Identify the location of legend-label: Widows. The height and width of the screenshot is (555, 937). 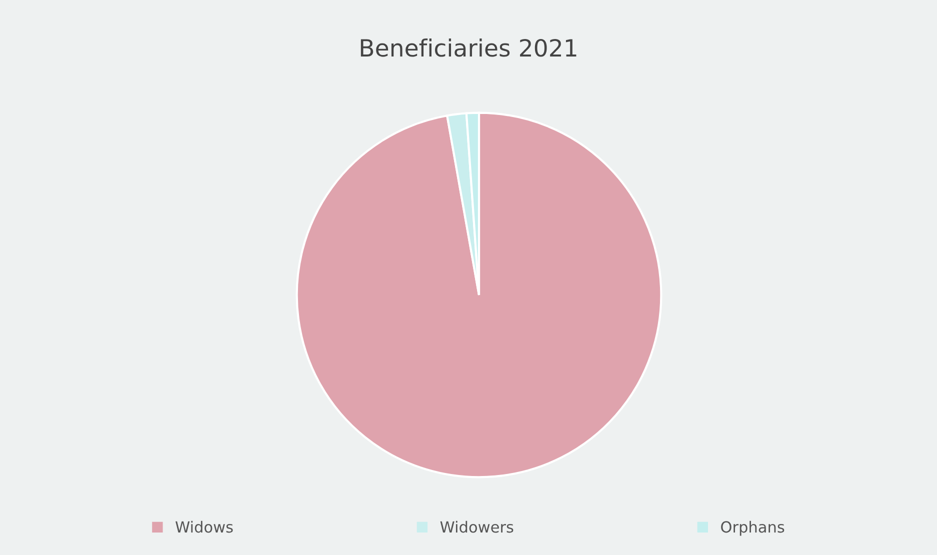
(204, 526).